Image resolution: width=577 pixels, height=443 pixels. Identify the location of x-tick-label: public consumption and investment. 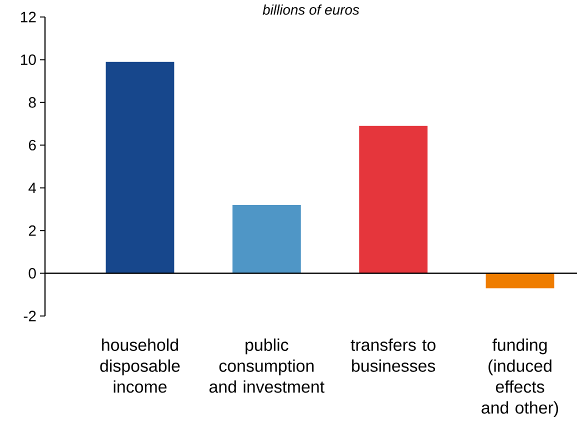
(266, 365).